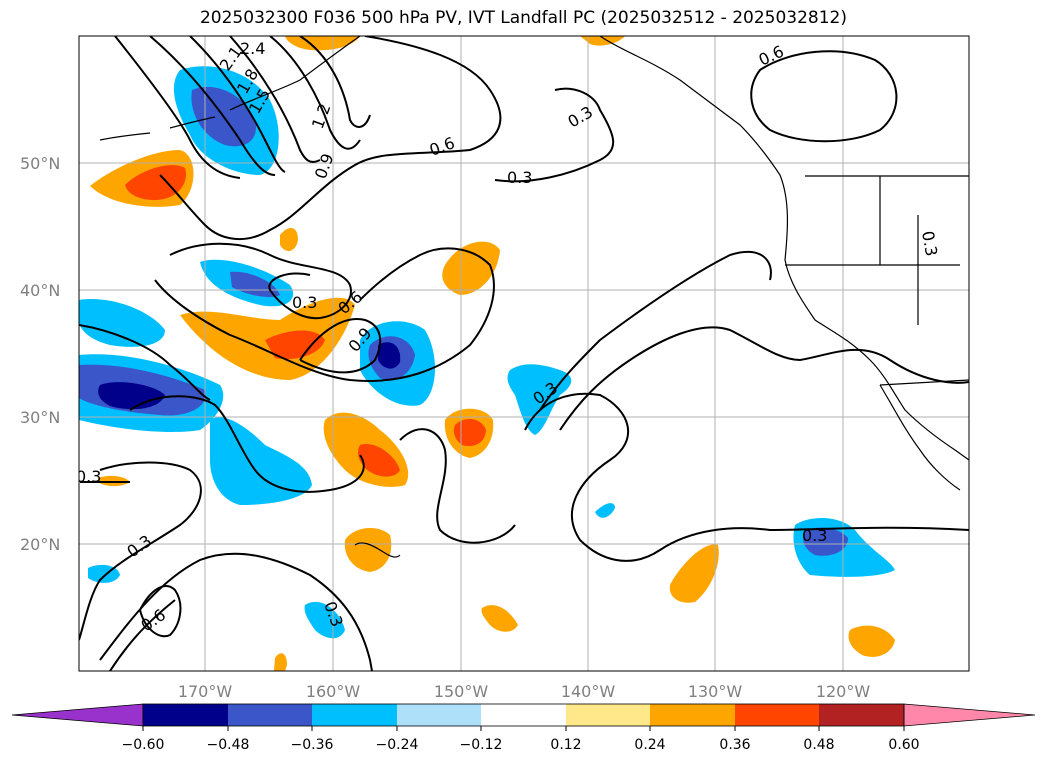 This screenshot has height=765, width=1047. I want to click on lat-label: 40°N, so click(40, 290).